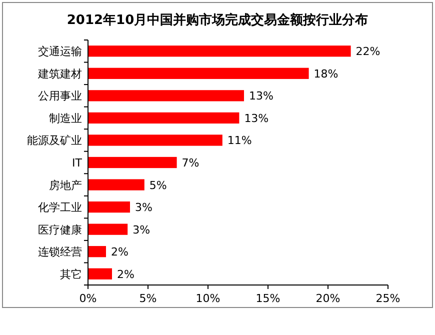 The image size is (435, 335). What do you see at coordinates (148, 298) in the screenshot?
I see `x-tick-label: 5%` at bounding box center [148, 298].